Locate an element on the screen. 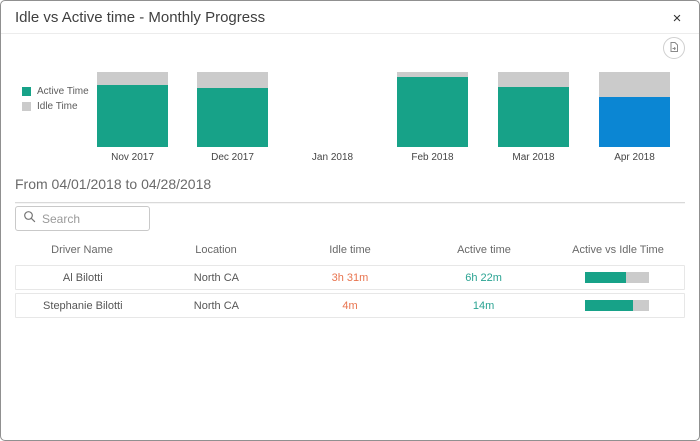  idle-time-cell: 4m is located at coordinates (350, 305).